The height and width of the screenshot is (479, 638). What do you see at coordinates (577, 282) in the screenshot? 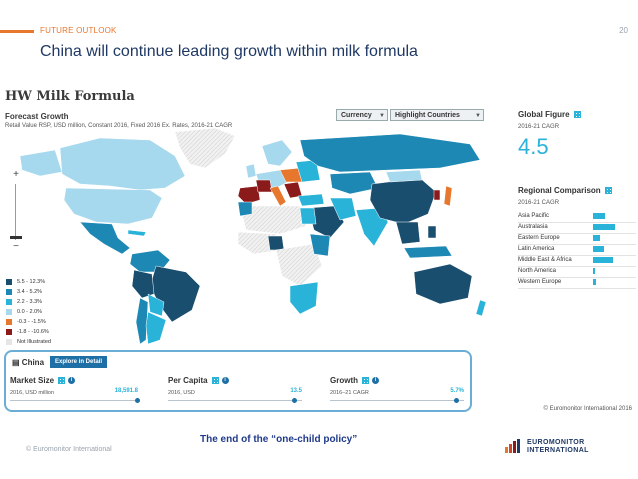
I see `region-row: Western Europe` at bounding box center [577, 282].